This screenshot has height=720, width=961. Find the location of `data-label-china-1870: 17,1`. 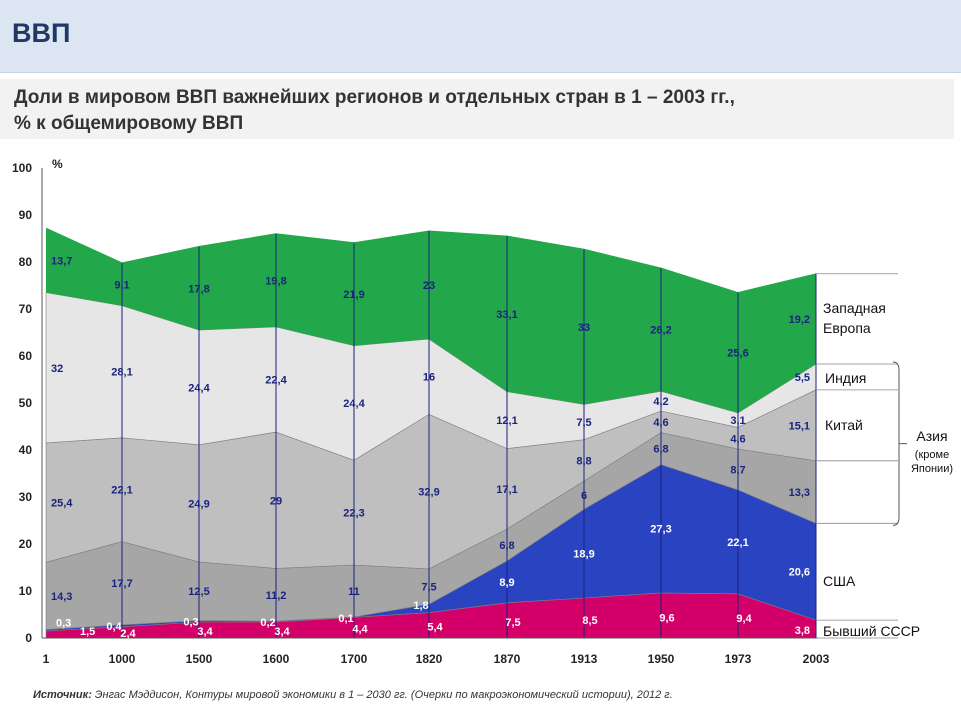

data-label-china-1870: 17,1 is located at coordinates (506, 490).